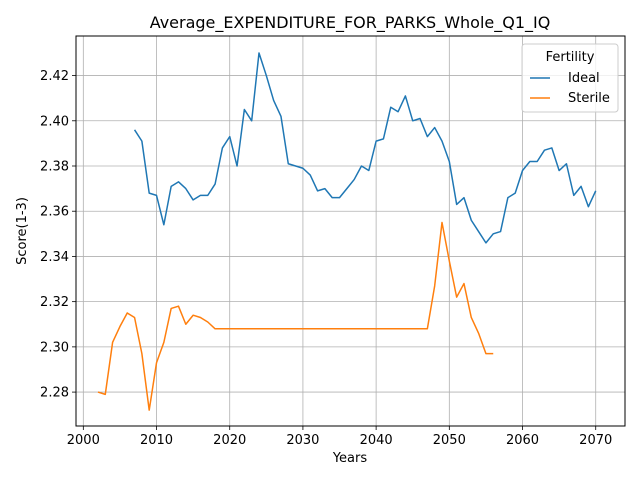  Describe the element at coordinates (54, 76) in the screenshot. I see `y-tick-label: 2.42` at that location.